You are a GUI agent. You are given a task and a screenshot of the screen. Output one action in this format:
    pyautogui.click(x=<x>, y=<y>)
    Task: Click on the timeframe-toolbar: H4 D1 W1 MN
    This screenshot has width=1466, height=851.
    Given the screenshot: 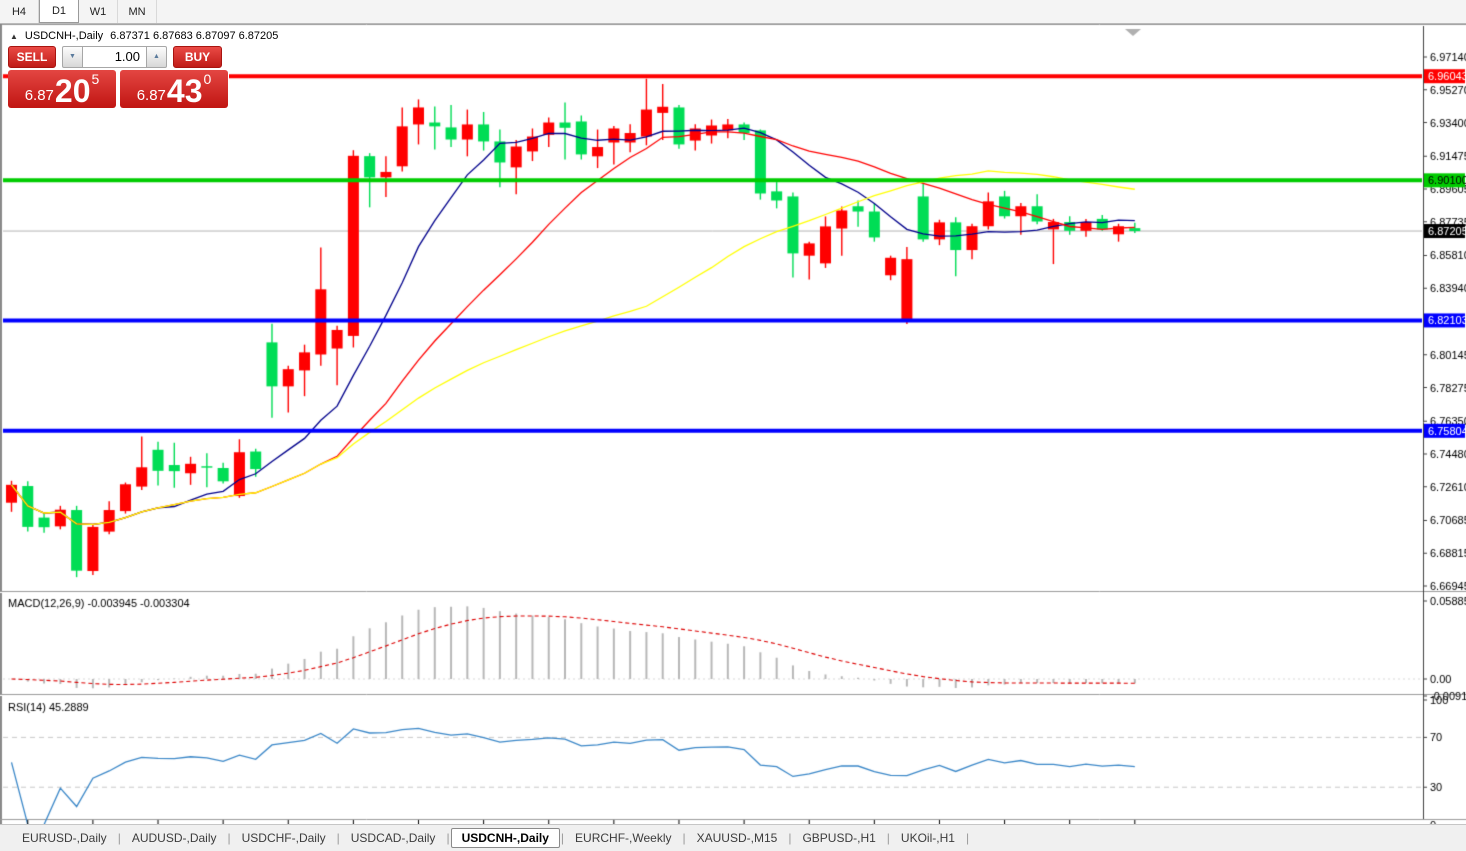 What is the action you would take?
    pyautogui.click(x=733, y=12)
    